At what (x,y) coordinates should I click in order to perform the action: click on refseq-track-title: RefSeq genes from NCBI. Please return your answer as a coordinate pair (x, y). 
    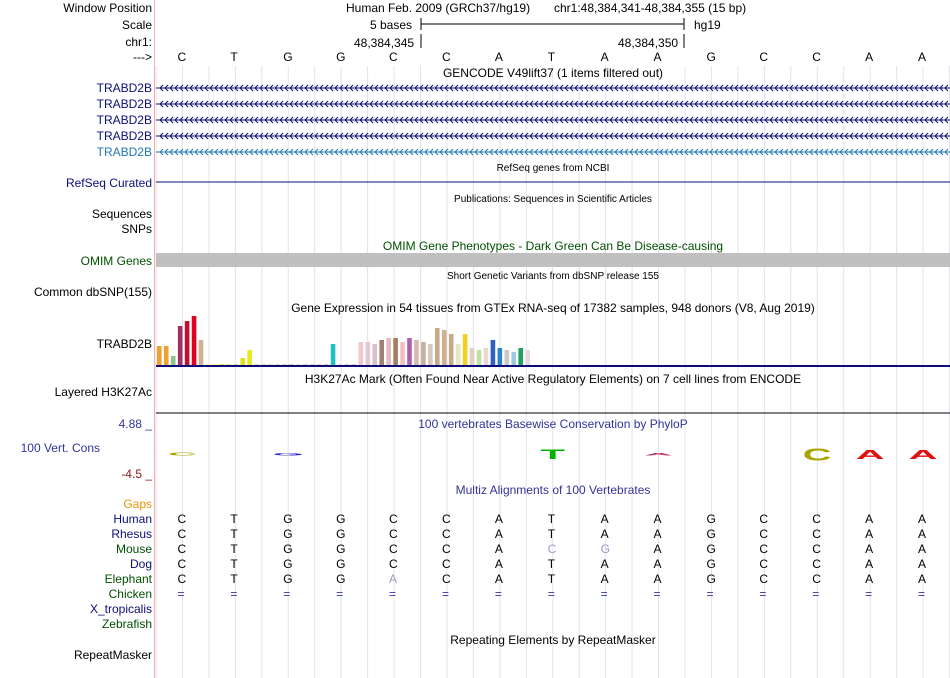
    Looking at the image, I should click on (553, 168).